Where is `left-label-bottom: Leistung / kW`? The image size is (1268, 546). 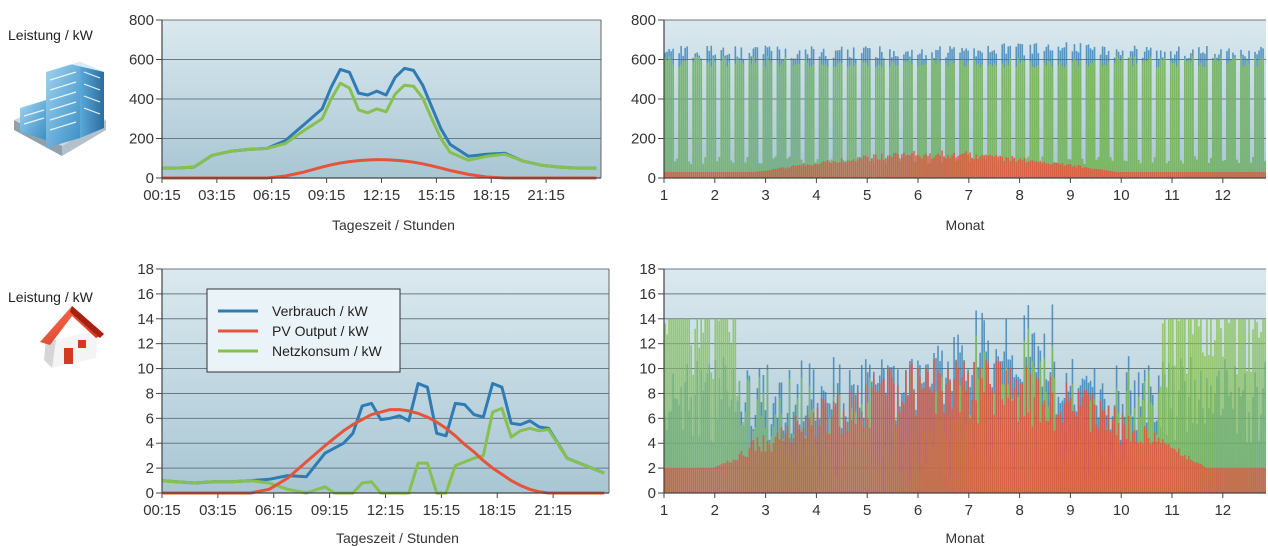 left-label-bottom: Leistung / kW is located at coordinates (51, 297).